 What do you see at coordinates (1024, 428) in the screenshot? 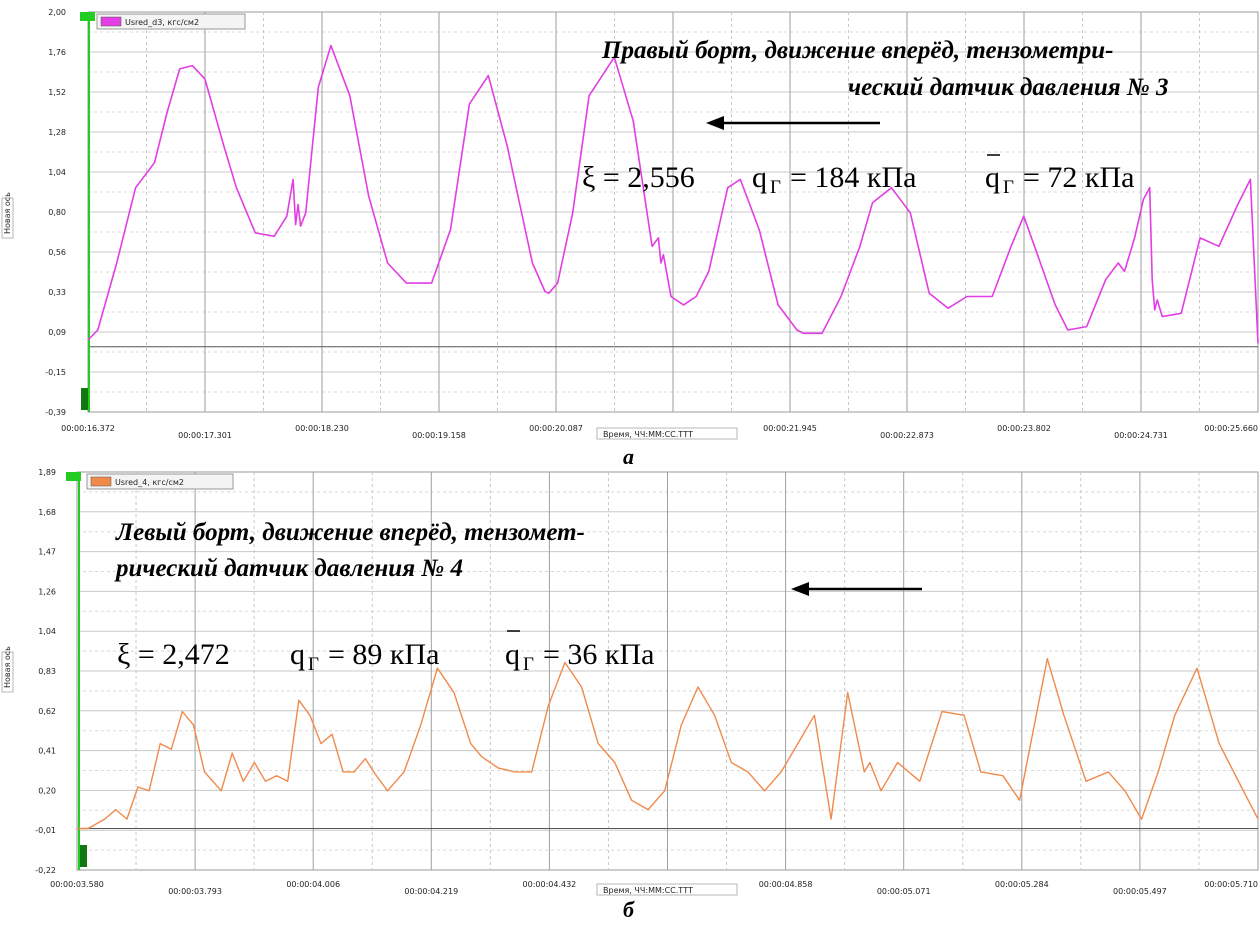
I see `x-tick-label: 00:00:23.802` at bounding box center [1024, 428].